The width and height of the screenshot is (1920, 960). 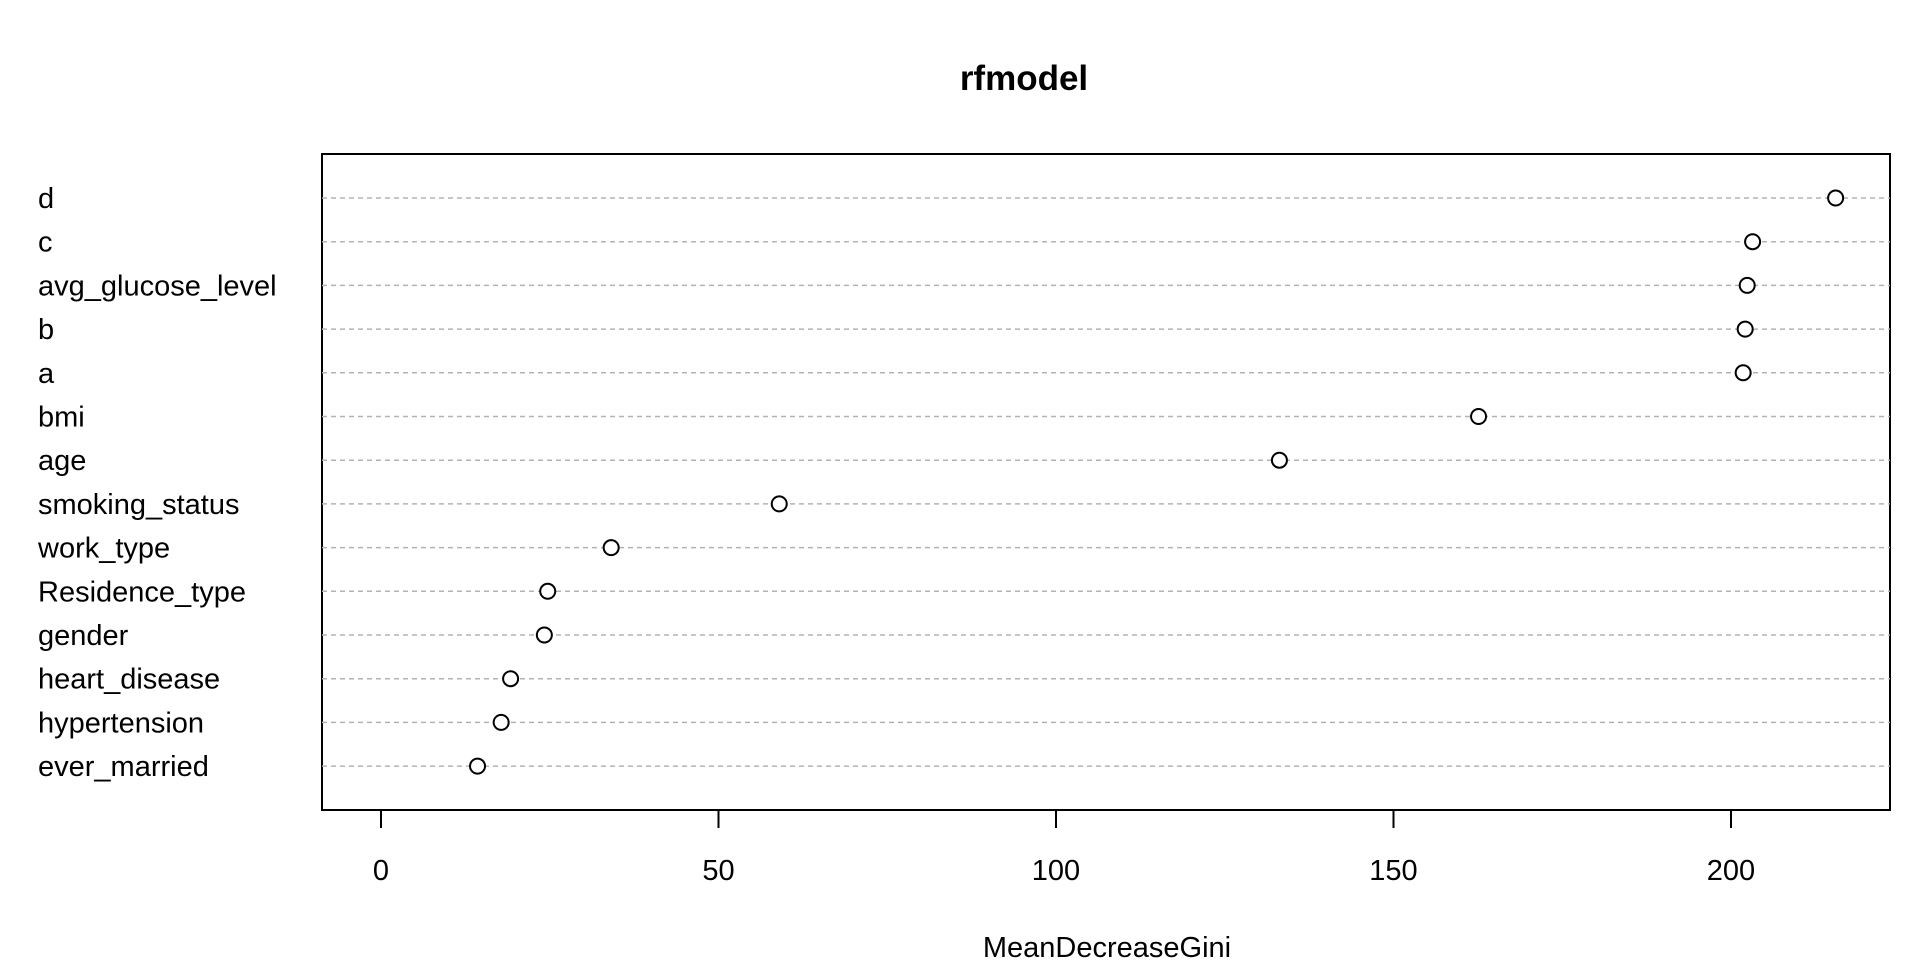 I want to click on category-label: bmi, so click(x=61, y=418).